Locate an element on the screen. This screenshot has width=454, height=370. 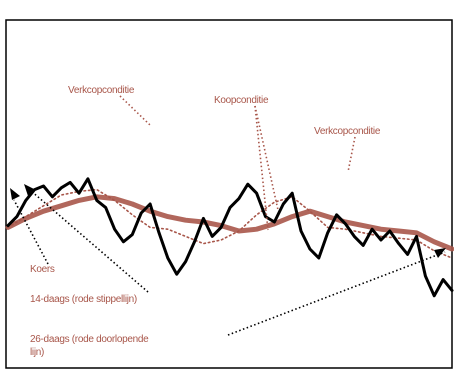
arrowhead-26-daags is located at coordinates (440, 253).